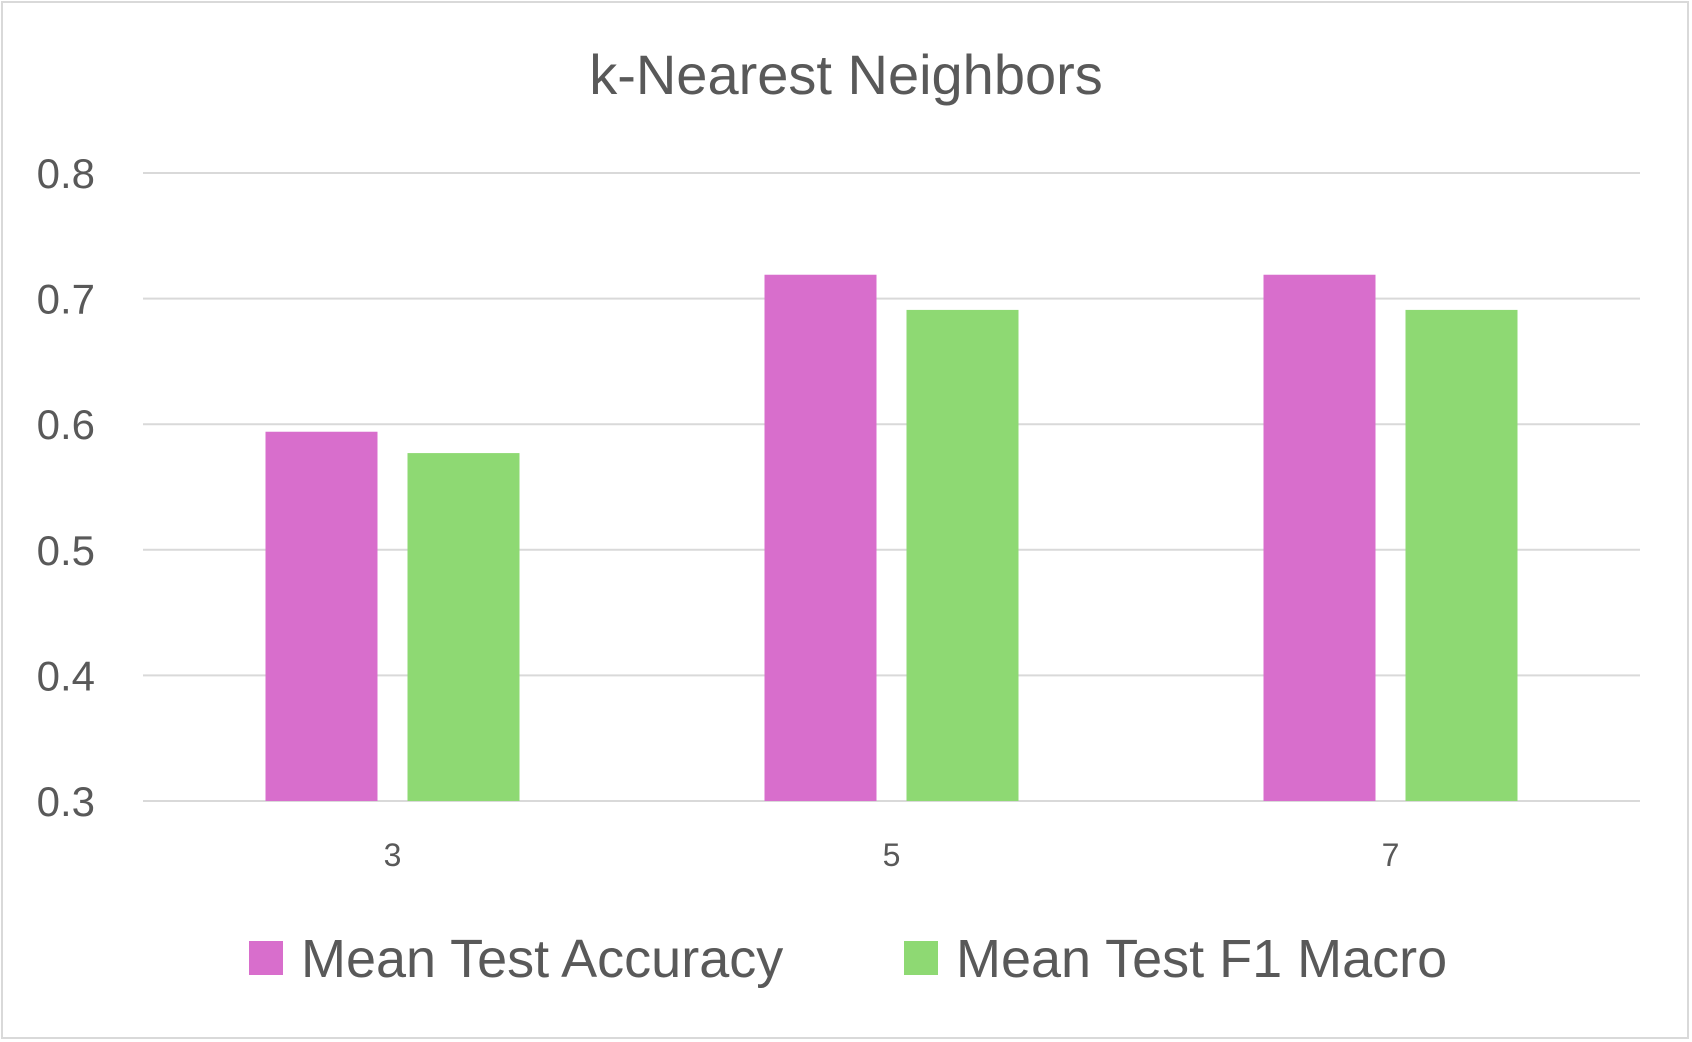 The image size is (1692, 1042). What do you see at coordinates (66, 675) in the screenshot?
I see `y-tick-label: 0.4` at bounding box center [66, 675].